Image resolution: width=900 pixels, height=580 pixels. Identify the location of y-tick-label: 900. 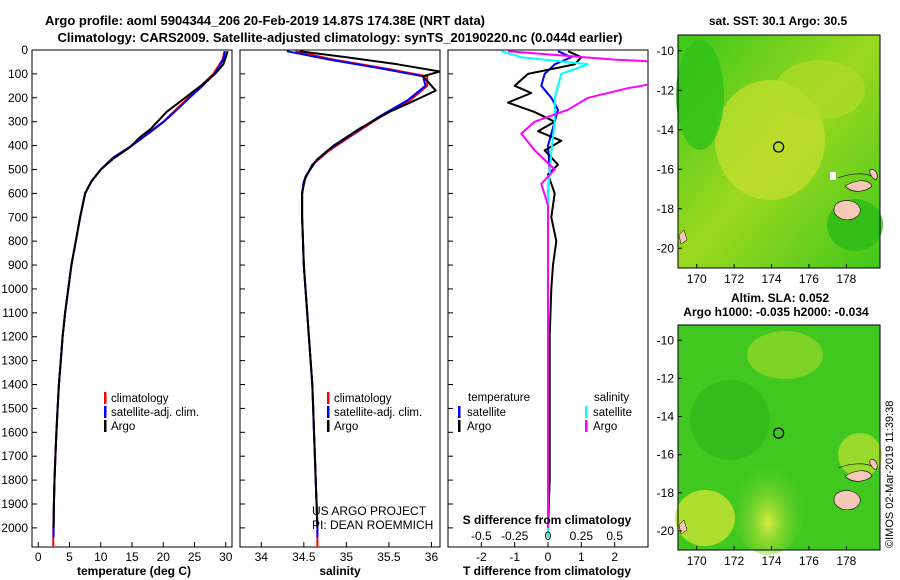
(18, 265).